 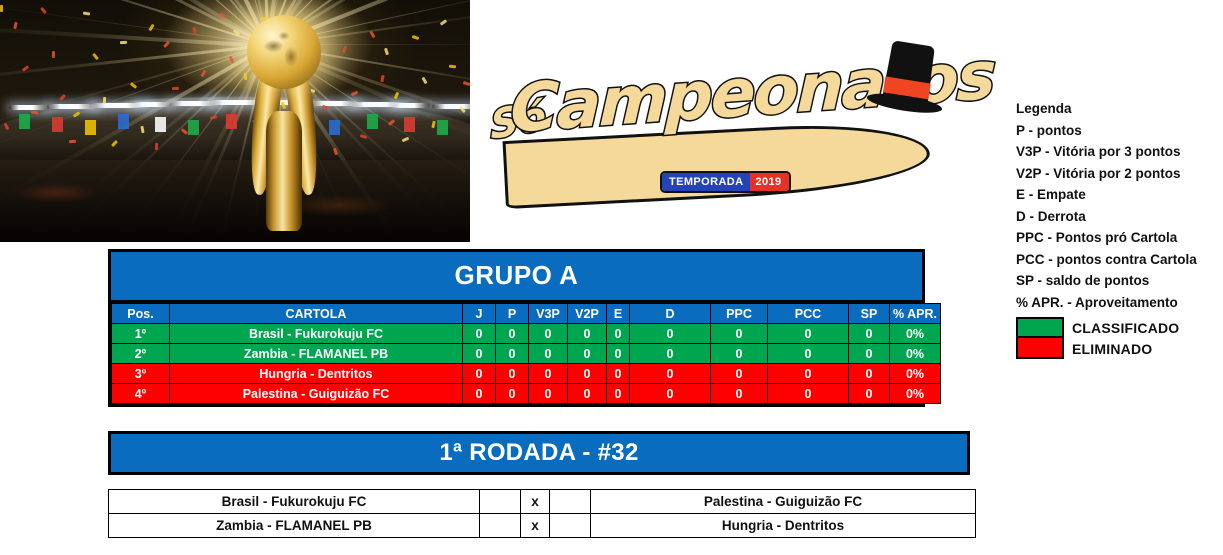 What do you see at coordinates (479, 313) in the screenshot?
I see `header-j: J` at bounding box center [479, 313].